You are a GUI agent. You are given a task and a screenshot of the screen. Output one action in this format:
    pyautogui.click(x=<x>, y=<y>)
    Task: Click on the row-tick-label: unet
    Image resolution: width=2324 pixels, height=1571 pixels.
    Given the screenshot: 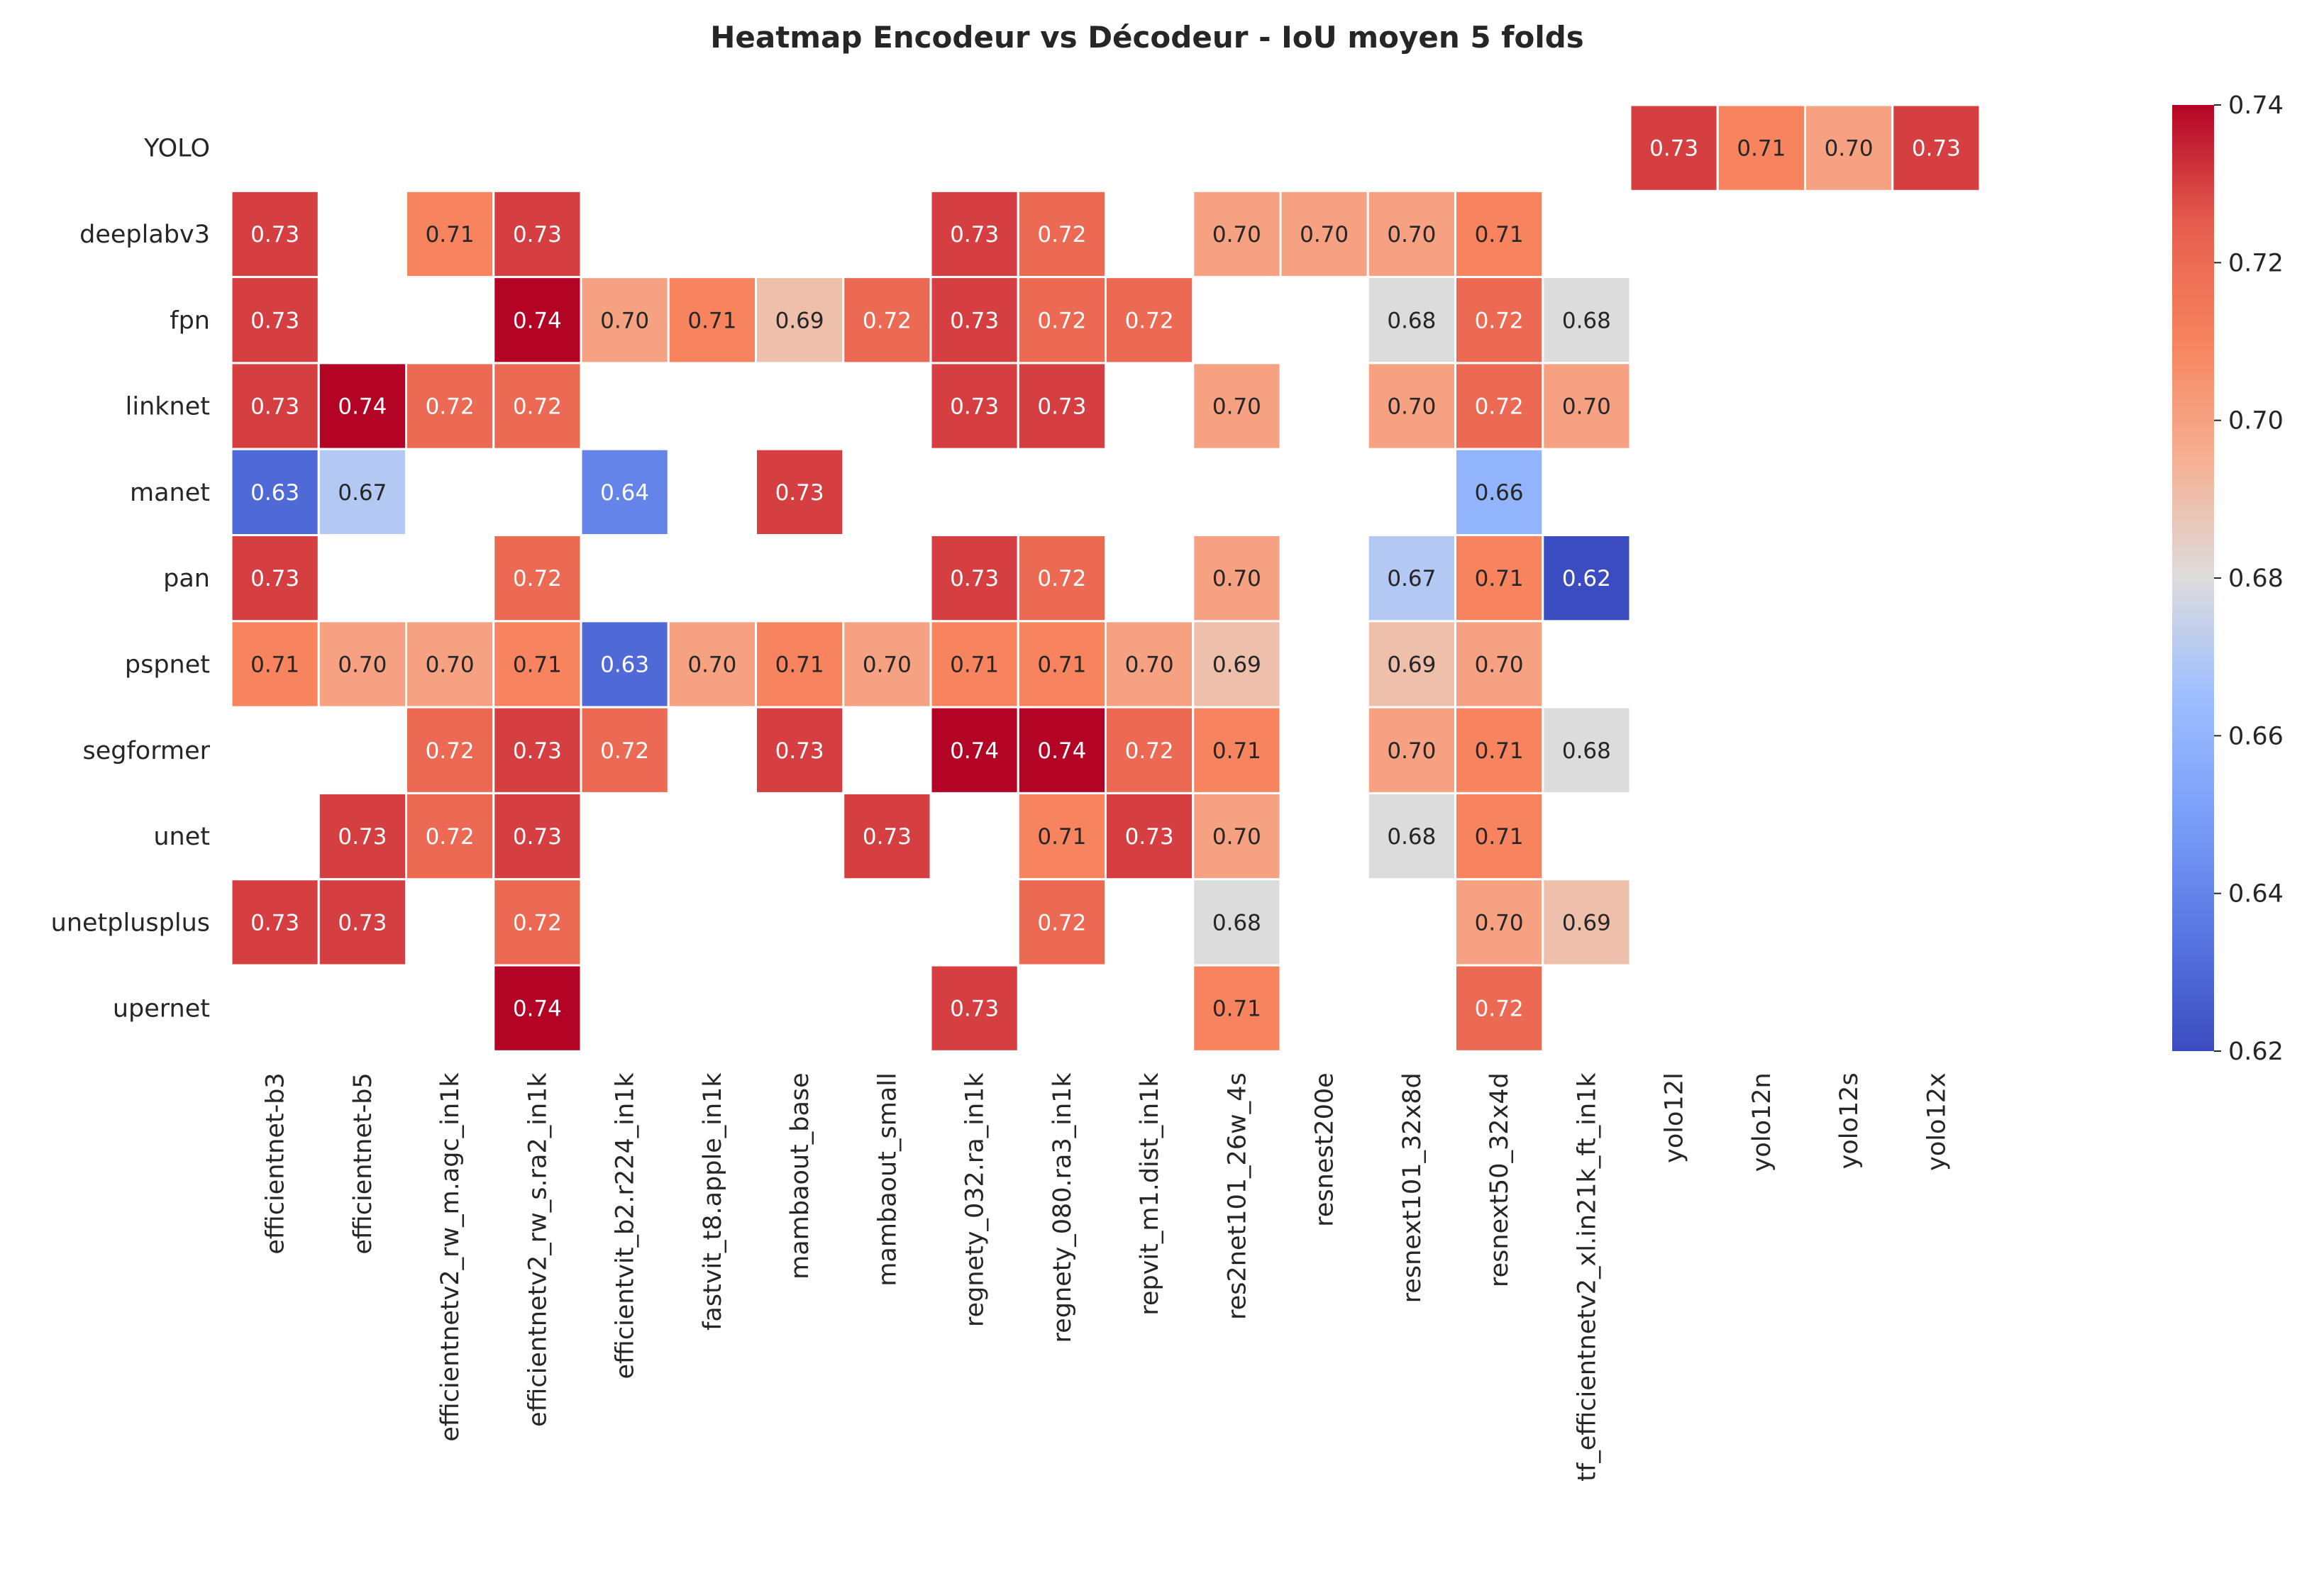 What is the action you would take?
    pyautogui.click(x=181, y=837)
    